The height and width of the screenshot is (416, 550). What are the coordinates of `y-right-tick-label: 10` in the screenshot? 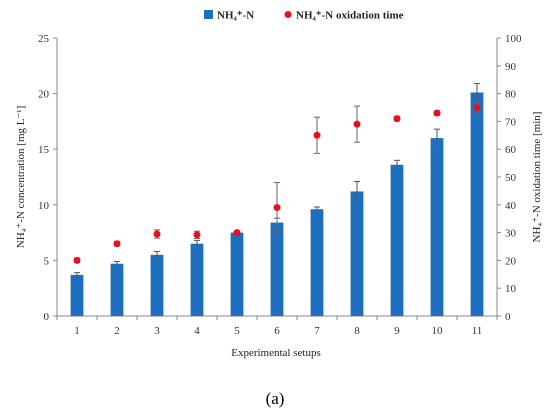 It's located at (511, 289).